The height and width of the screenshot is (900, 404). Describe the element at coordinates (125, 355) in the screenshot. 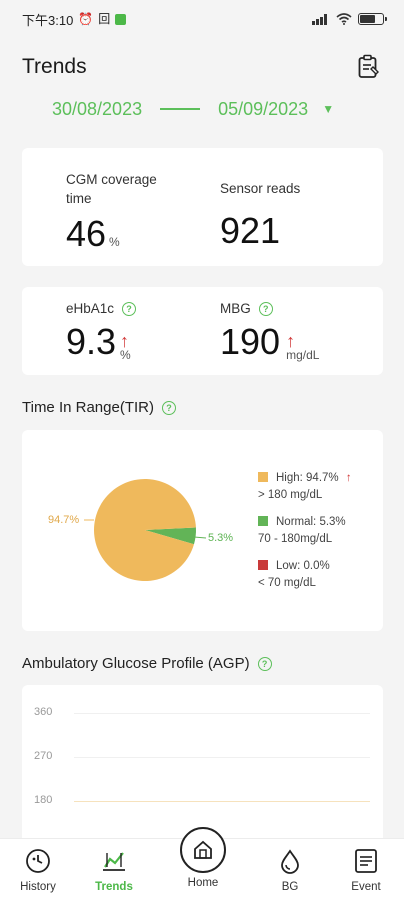

I see `ehba1c-unit: %` at that location.